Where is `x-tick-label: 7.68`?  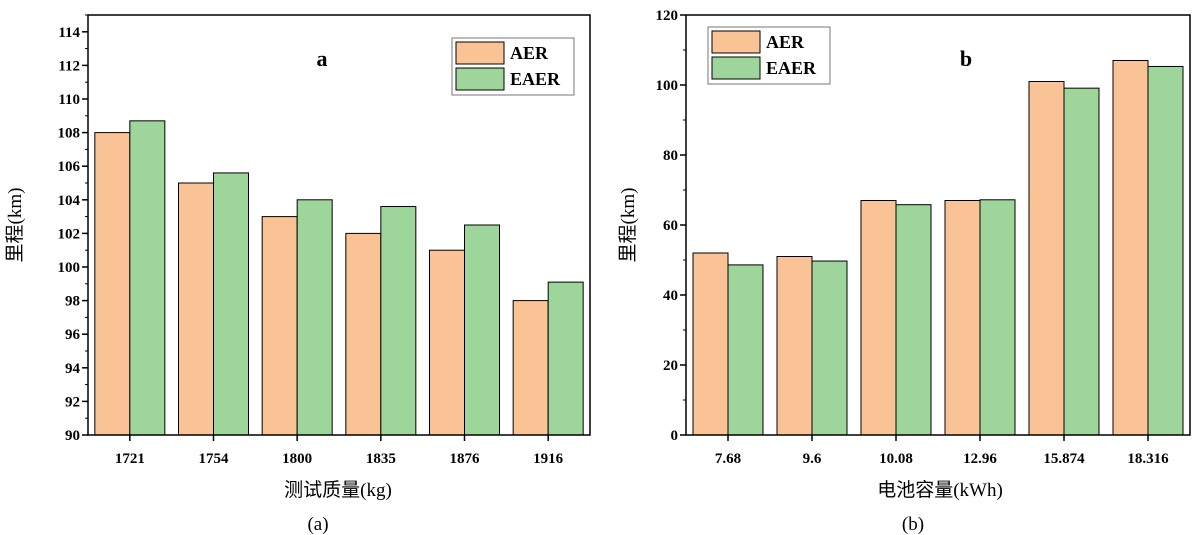 x-tick-label: 7.68 is located at coordinates (728, 459).